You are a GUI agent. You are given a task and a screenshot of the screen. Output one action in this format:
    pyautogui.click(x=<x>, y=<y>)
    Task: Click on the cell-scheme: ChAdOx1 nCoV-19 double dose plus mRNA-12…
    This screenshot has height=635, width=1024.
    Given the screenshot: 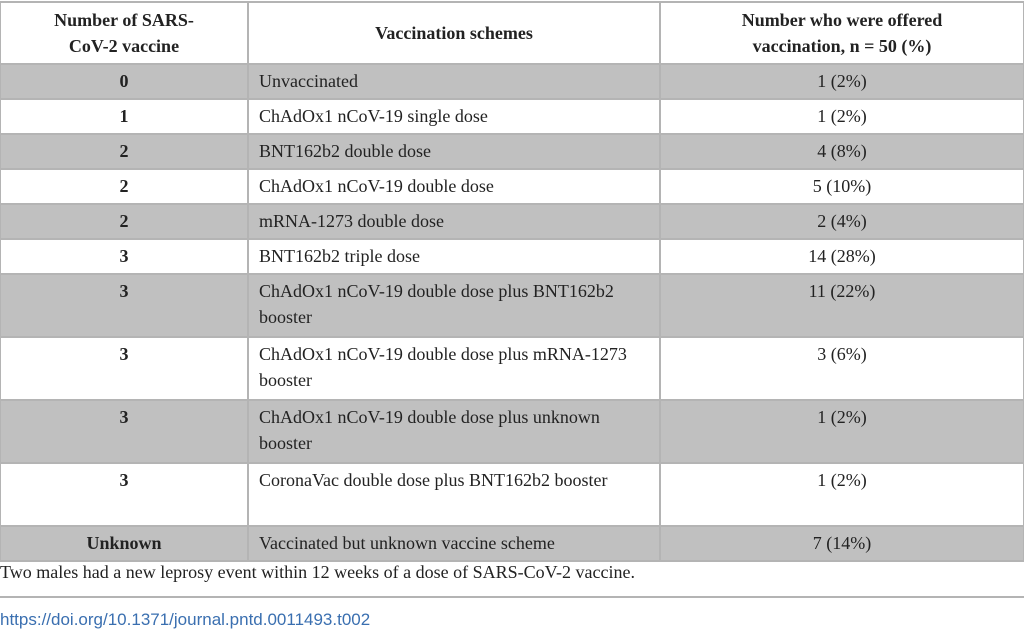 What is the action you would take?
    pyautogui.click(x=454, y=368)
    